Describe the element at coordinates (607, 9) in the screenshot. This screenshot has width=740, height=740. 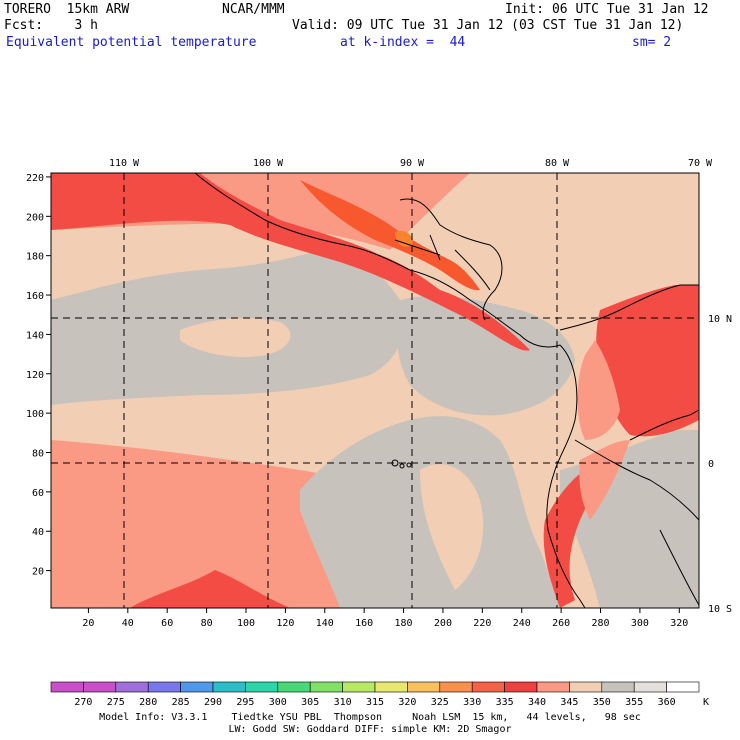
I see `init-time: Init: 06 UTC Tue 31 Jan 12` at that location.